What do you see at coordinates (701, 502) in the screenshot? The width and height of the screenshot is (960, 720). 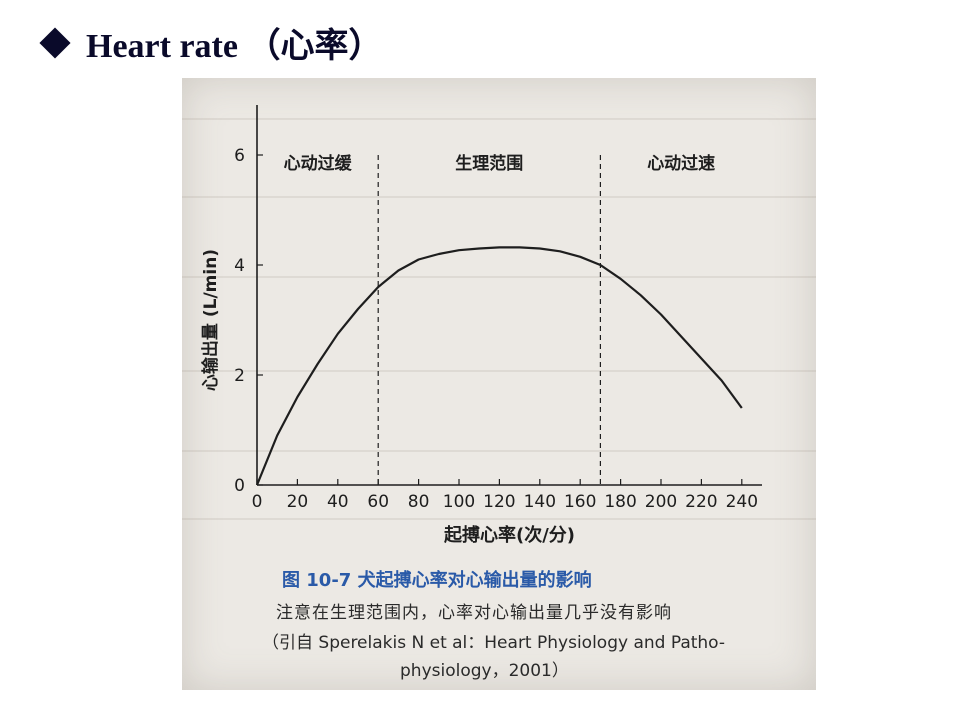 I see `x-tick-label: 220` at bounding box center [701, 502].